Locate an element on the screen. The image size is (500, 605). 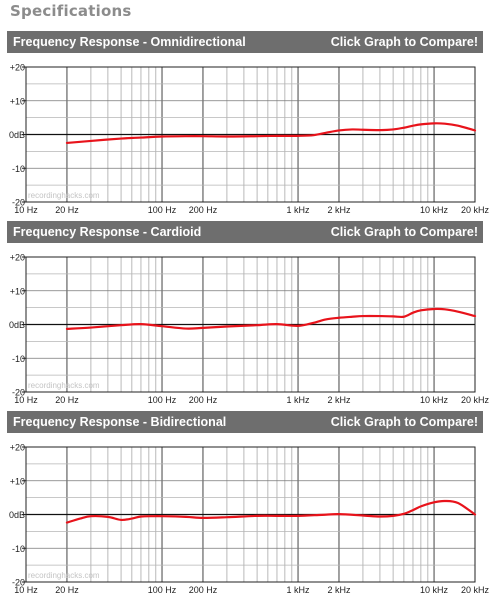
chart-title: Frequency Response - Omnidirectional is located at coordinates (129, 42).